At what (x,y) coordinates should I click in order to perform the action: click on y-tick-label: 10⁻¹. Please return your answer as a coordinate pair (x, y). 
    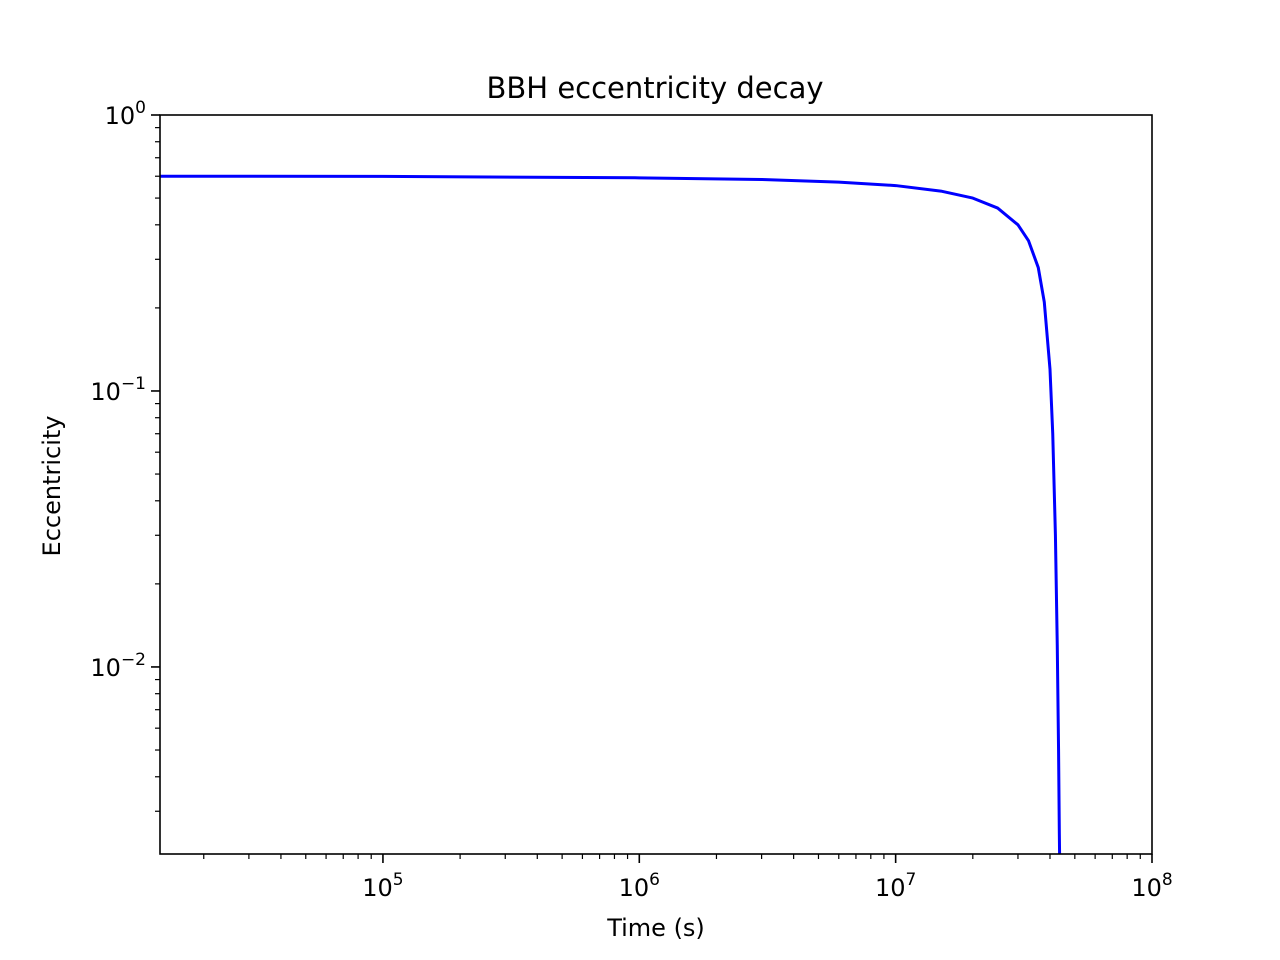
    Looking at the image, I should click on (118, 390).